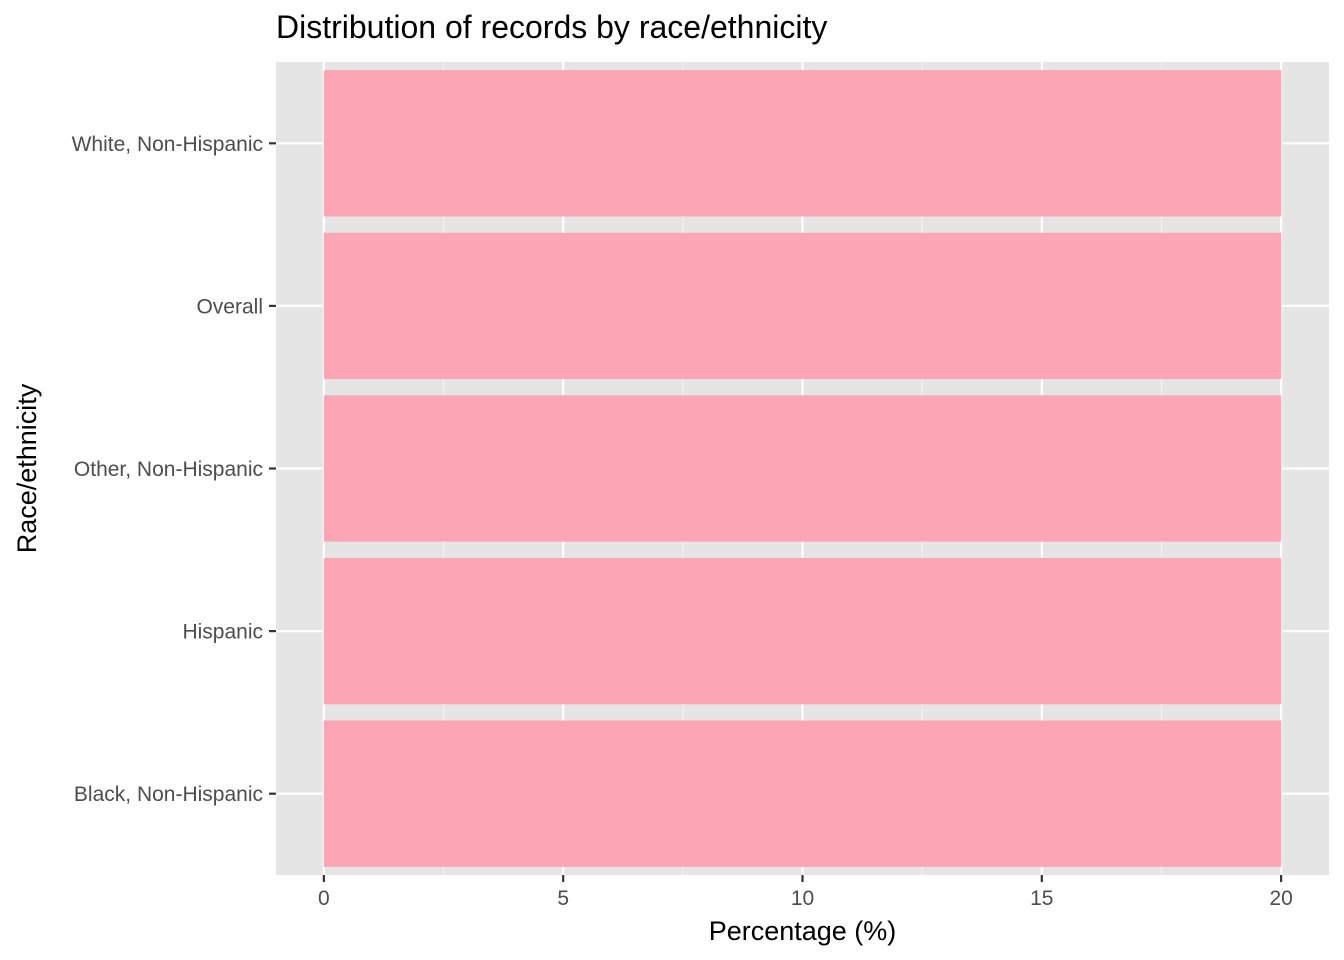  I want to click on y-axis-title: Race/ethnicity, so click(27, 468).